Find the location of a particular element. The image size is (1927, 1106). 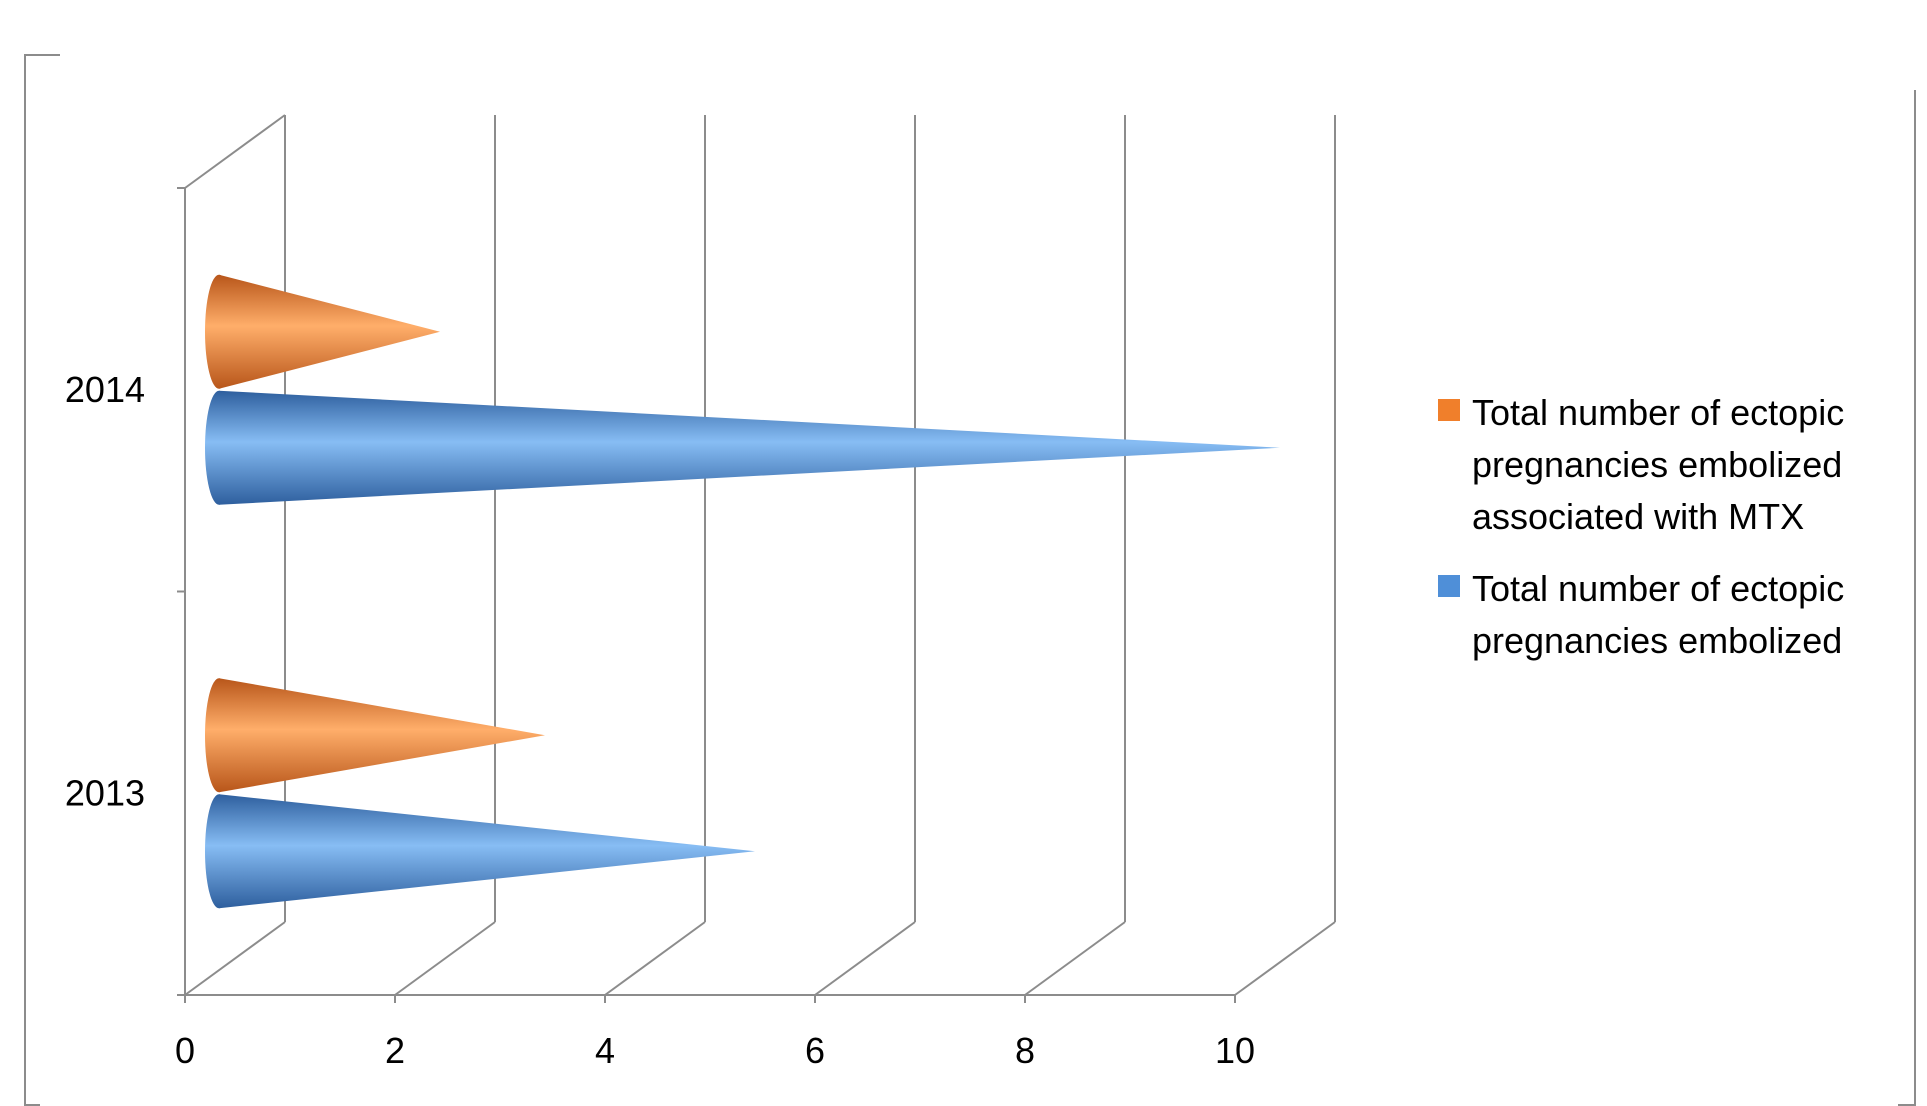

x-tick-label-4: 4 is located at coordinates (605, 1050).